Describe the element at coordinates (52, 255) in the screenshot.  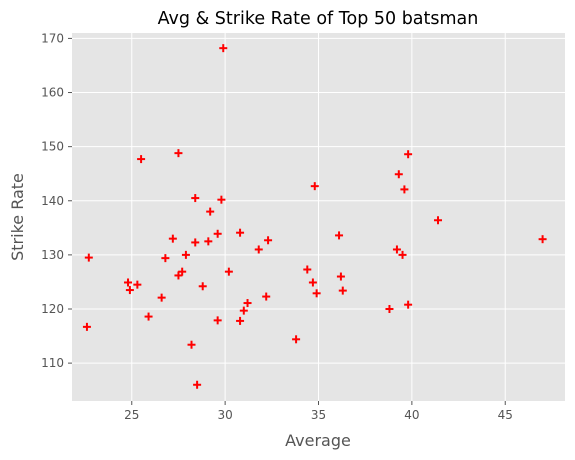
I see `y-tick-label: 130` at that location.